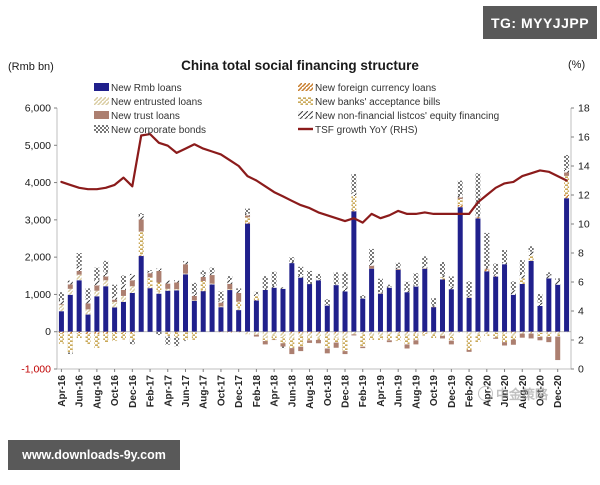  I want to click on svg-text: Oct-17, so click(221, 391).